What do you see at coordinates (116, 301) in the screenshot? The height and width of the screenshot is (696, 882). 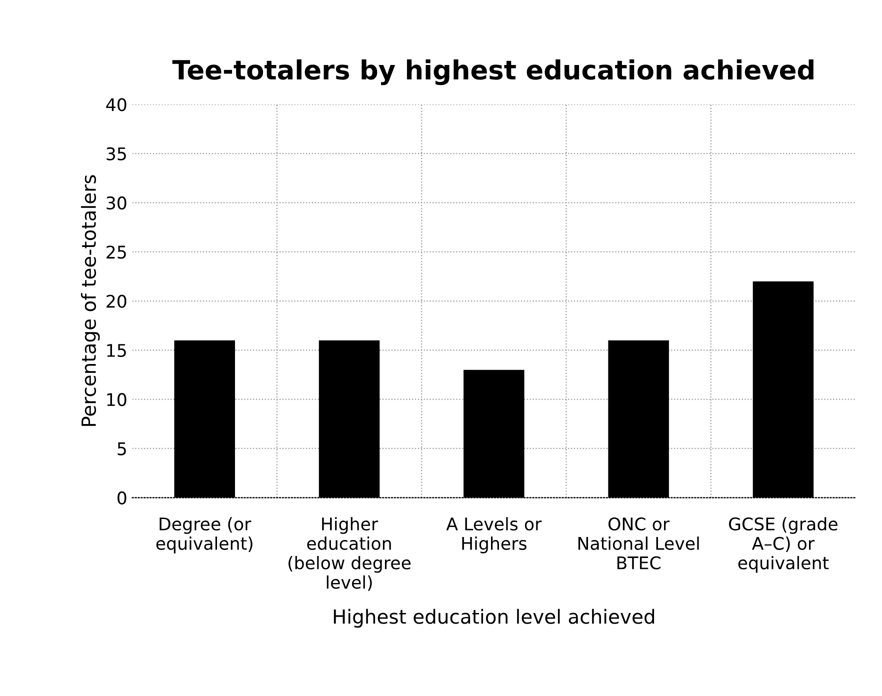 I see `y-tick-label: 20` at bounding box center [116, 301].